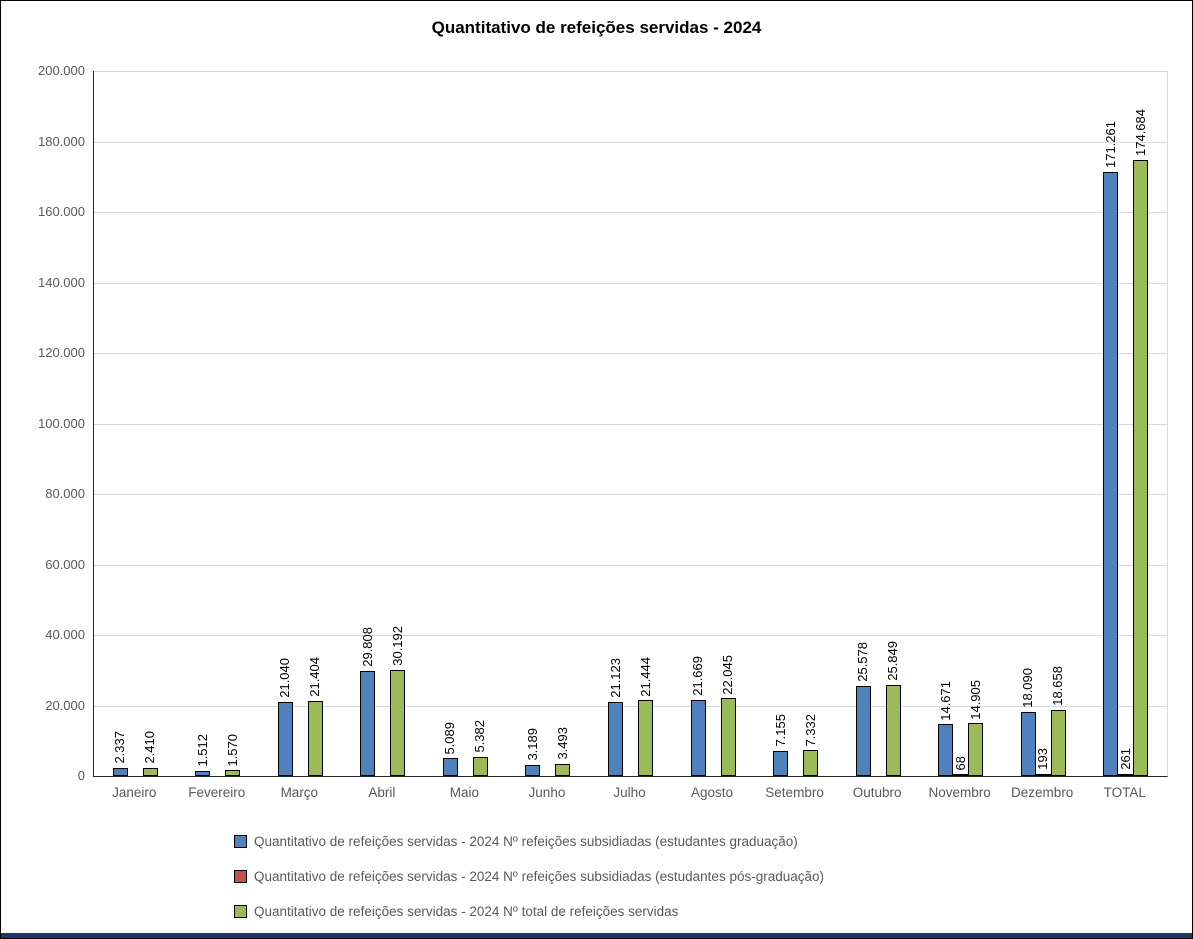 This screenshot has height=939, width=1193. What do you see at coordinates (315, 676) in the screenshot?
I see `bar-data-label: 21.404` at bounding box center [315, 676].